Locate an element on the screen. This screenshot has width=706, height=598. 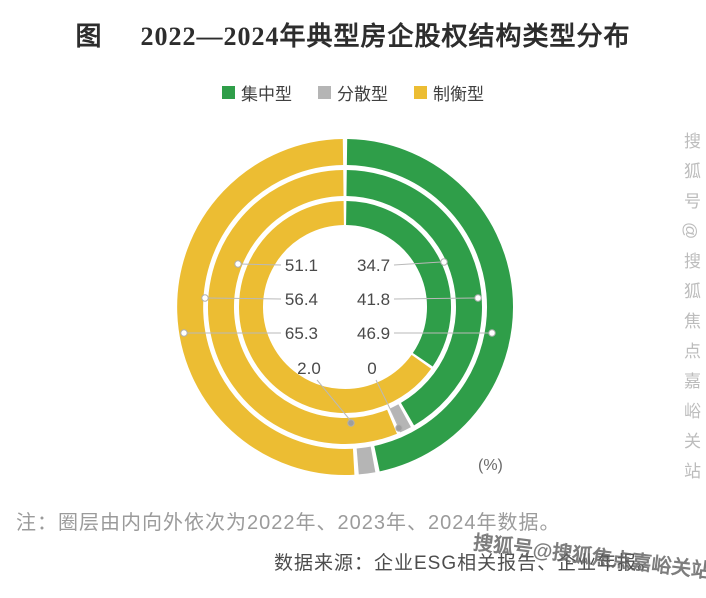
donut-segment-2024-集中型 is located at coordinates (429, 305).